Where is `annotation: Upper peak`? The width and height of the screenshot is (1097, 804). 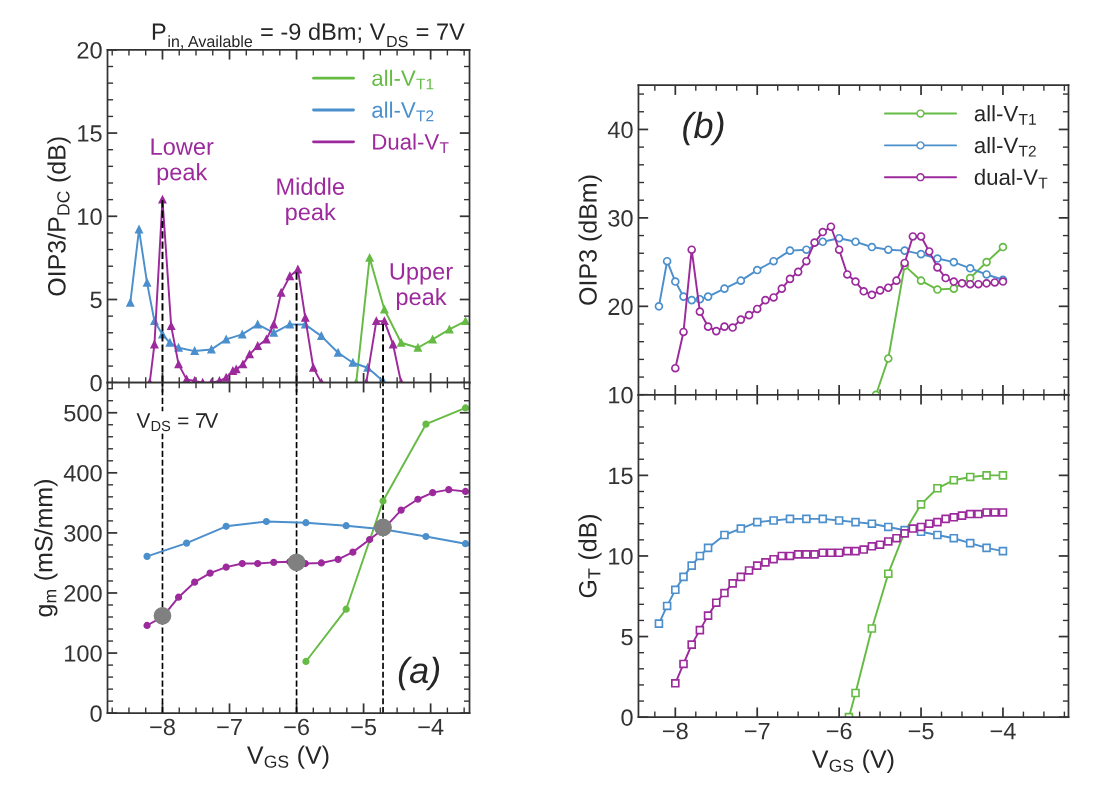 annotation: Upper peak is located at coordinates (421, 286).